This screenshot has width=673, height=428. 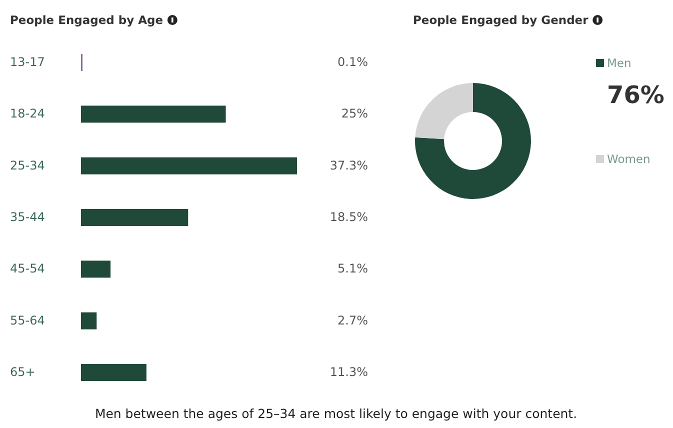 What do you see at coordinates (27, 113) in the screenshot?
I see `y-tick-label: 18-24` at bounding box center [27, 113].